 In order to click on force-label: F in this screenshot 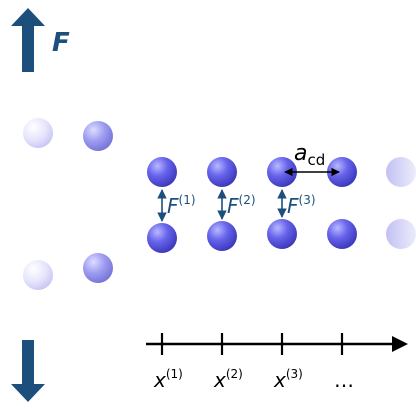, I will do `click(61, 43)`.